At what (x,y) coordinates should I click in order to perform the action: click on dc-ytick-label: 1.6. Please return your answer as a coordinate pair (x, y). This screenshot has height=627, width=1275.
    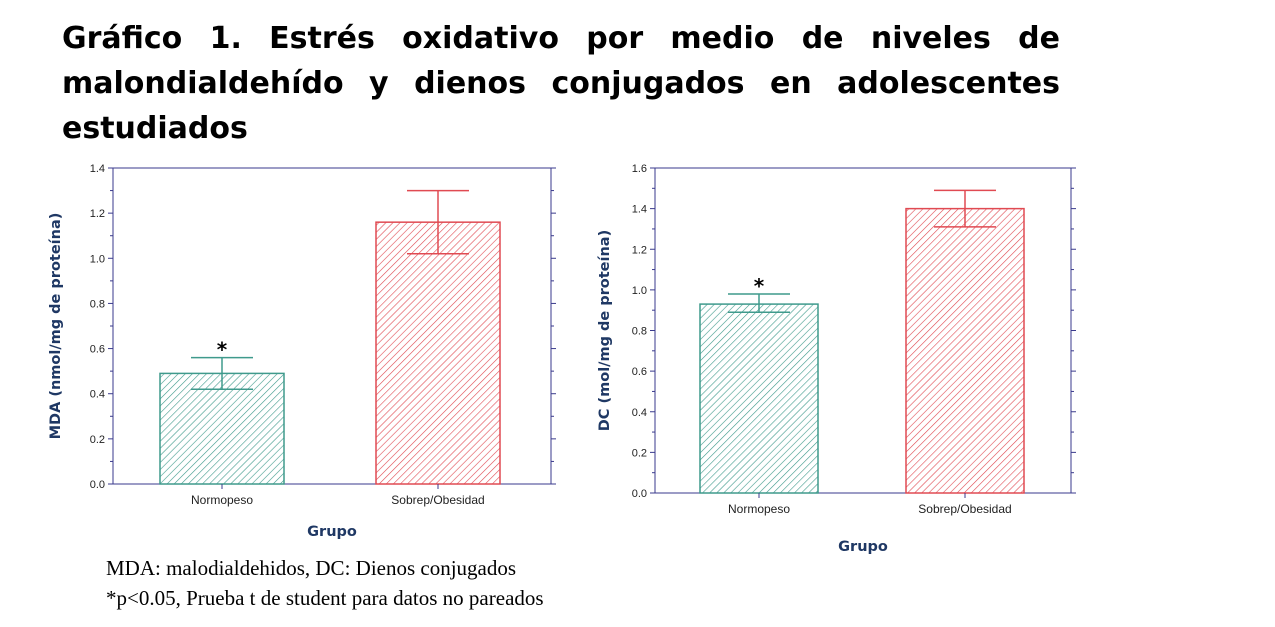
    Looking at the image, I should click on (639, 169).